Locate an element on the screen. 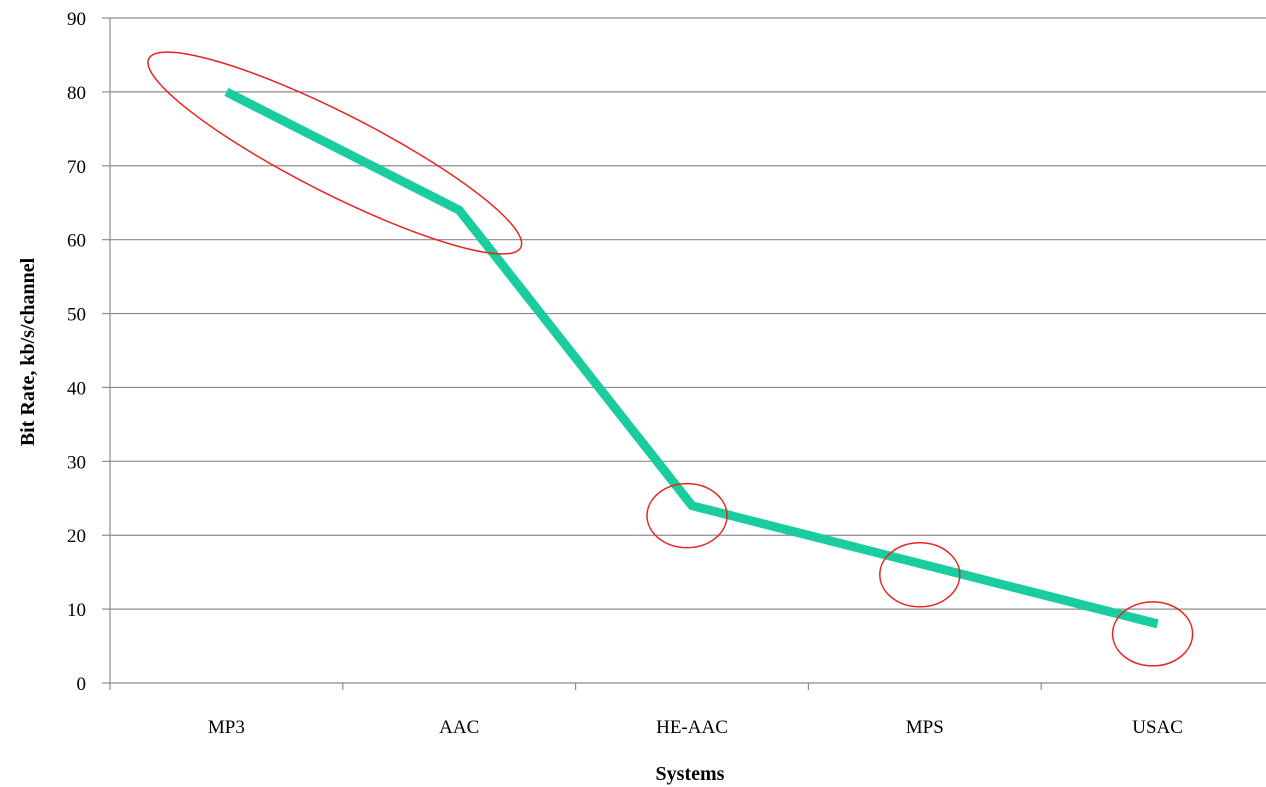  x-tick-label: MPS is located at coordinates (925, 727).